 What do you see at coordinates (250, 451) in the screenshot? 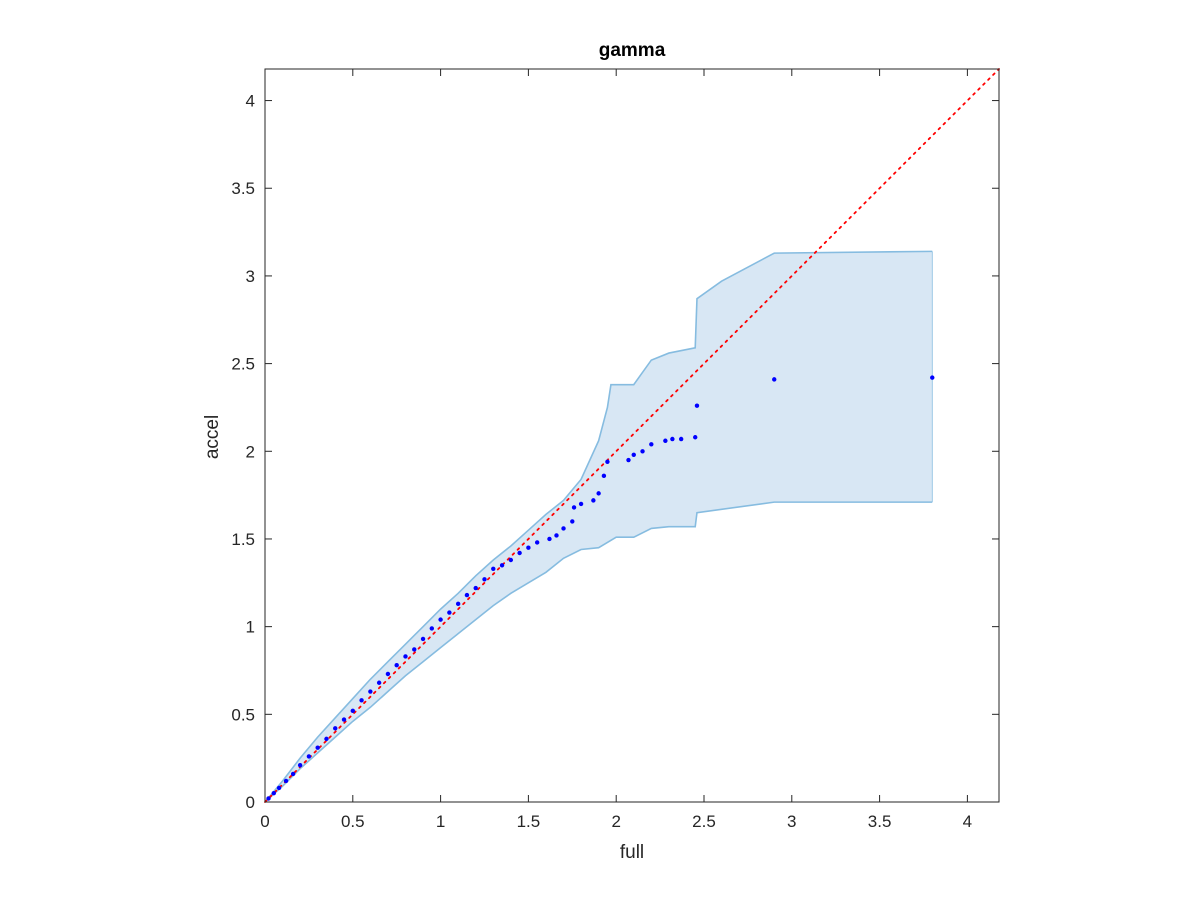
I see `y-tick-label: 2` at bounding box center [250, 451].